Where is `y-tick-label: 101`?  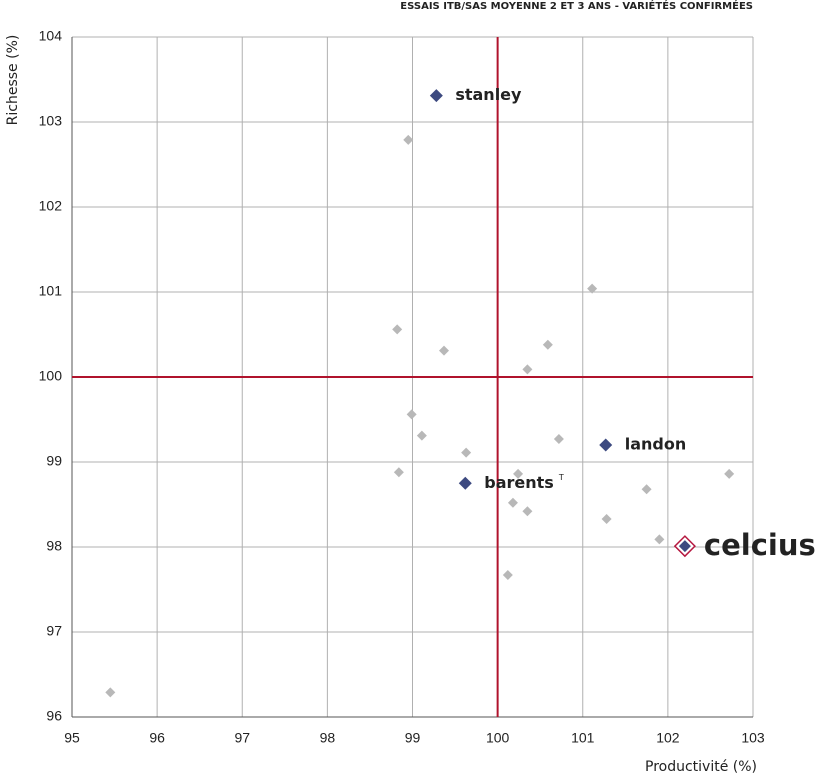
y-tick-label: 101 is located at coordinates (51, 291).